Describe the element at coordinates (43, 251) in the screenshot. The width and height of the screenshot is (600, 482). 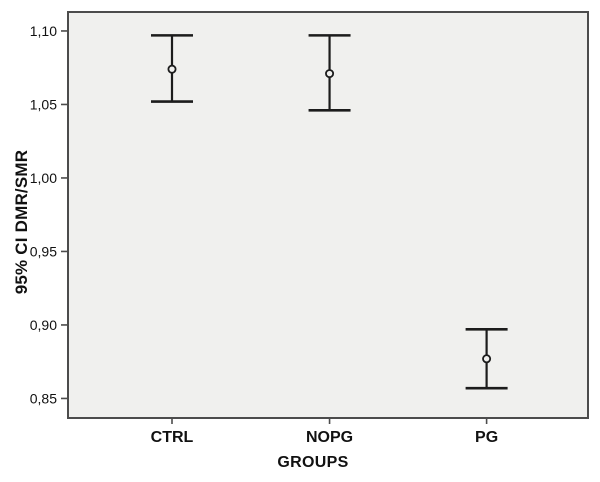
I see `y-tick-label: 0,95` at that location.